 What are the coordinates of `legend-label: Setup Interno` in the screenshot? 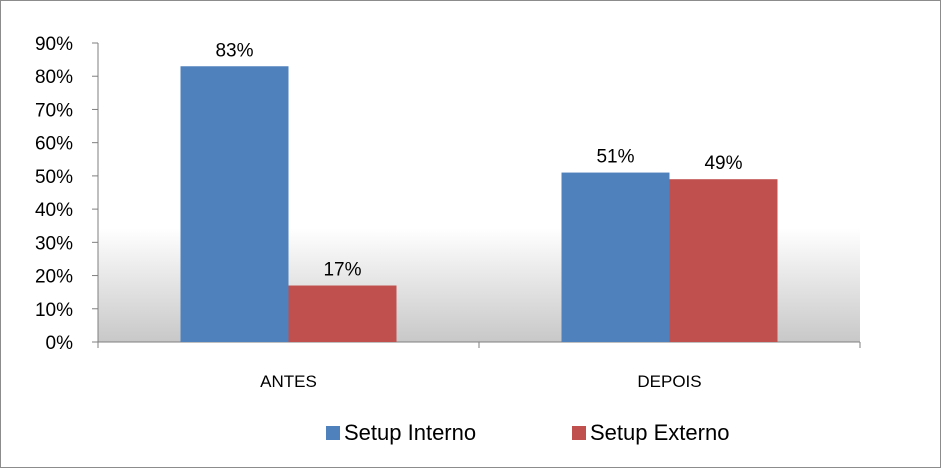 It's located at (410, 432).